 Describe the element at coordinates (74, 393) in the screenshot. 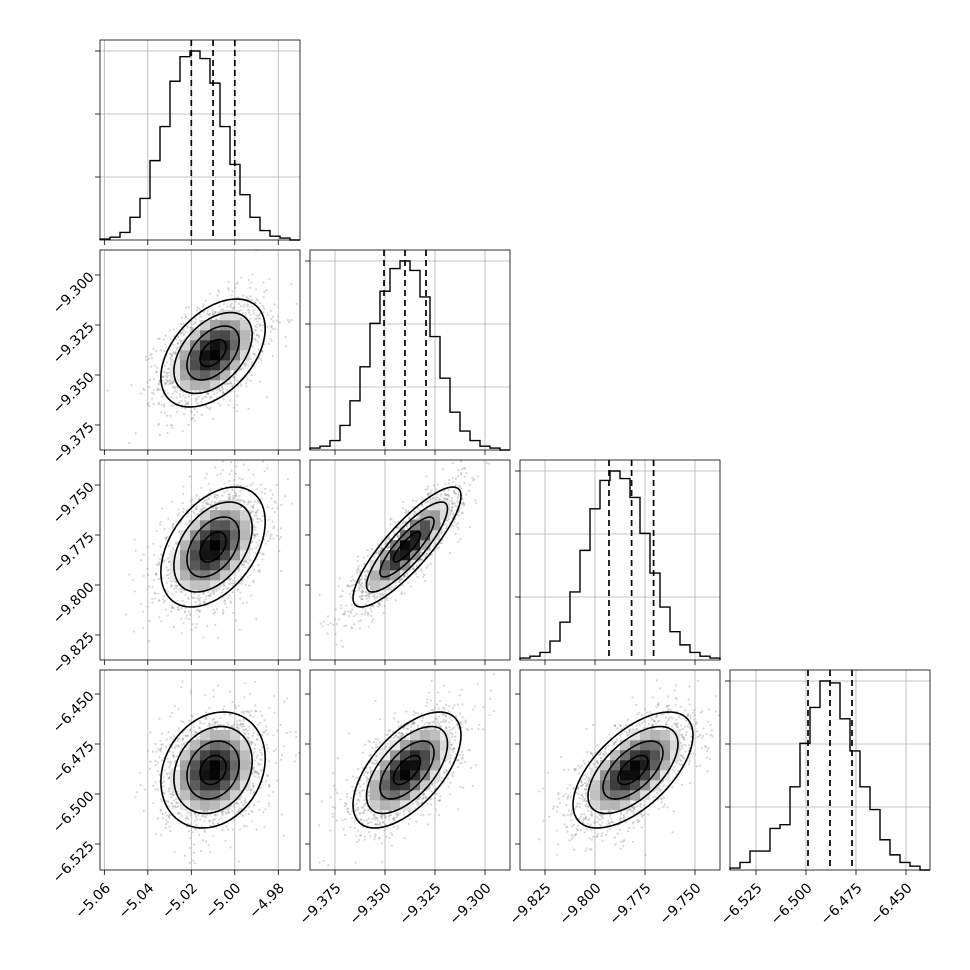

I see `y-tick-label: −9.350` at that location.